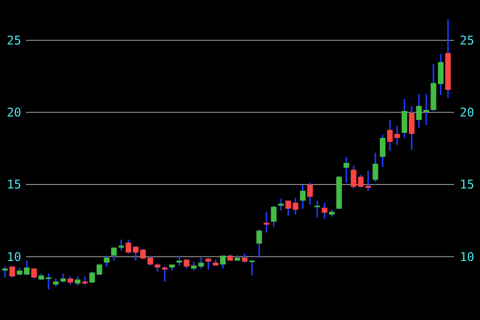 The image size is (480, 320). What do you see at coordinates (467, 113) in the screenshot?
I see `y2-tick-label: 20` at bounding box center [467, 113].